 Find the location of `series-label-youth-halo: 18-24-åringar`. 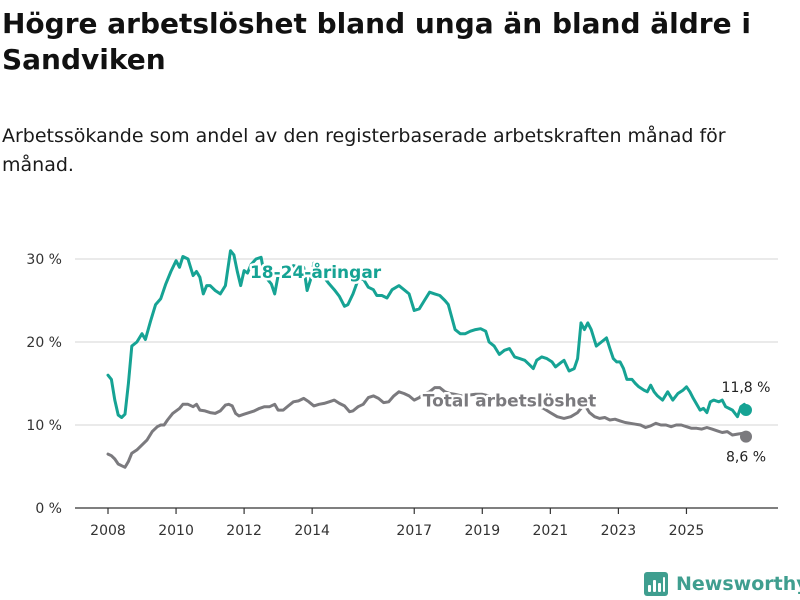

series-label-youth-halo: 18-24-åringar is located at coordinates (316, 272).